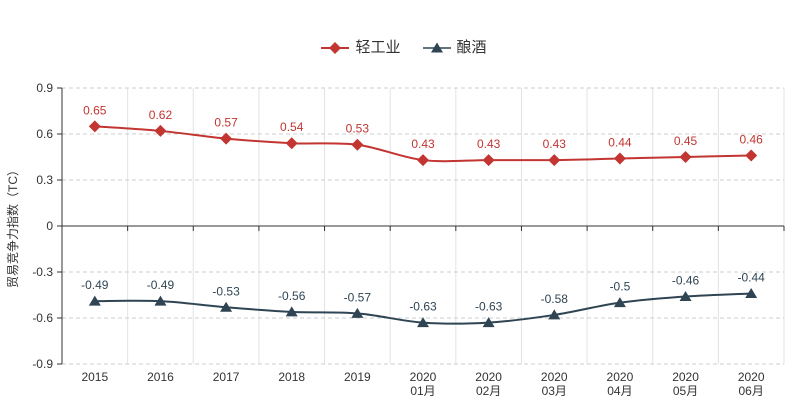 Image resolution: width=808 pixels, height=416 pixels. What do you see at coordinates (471, 47) in the screenshot?
I see `legend-label: 酿酒` at bounding box center [471, 47].